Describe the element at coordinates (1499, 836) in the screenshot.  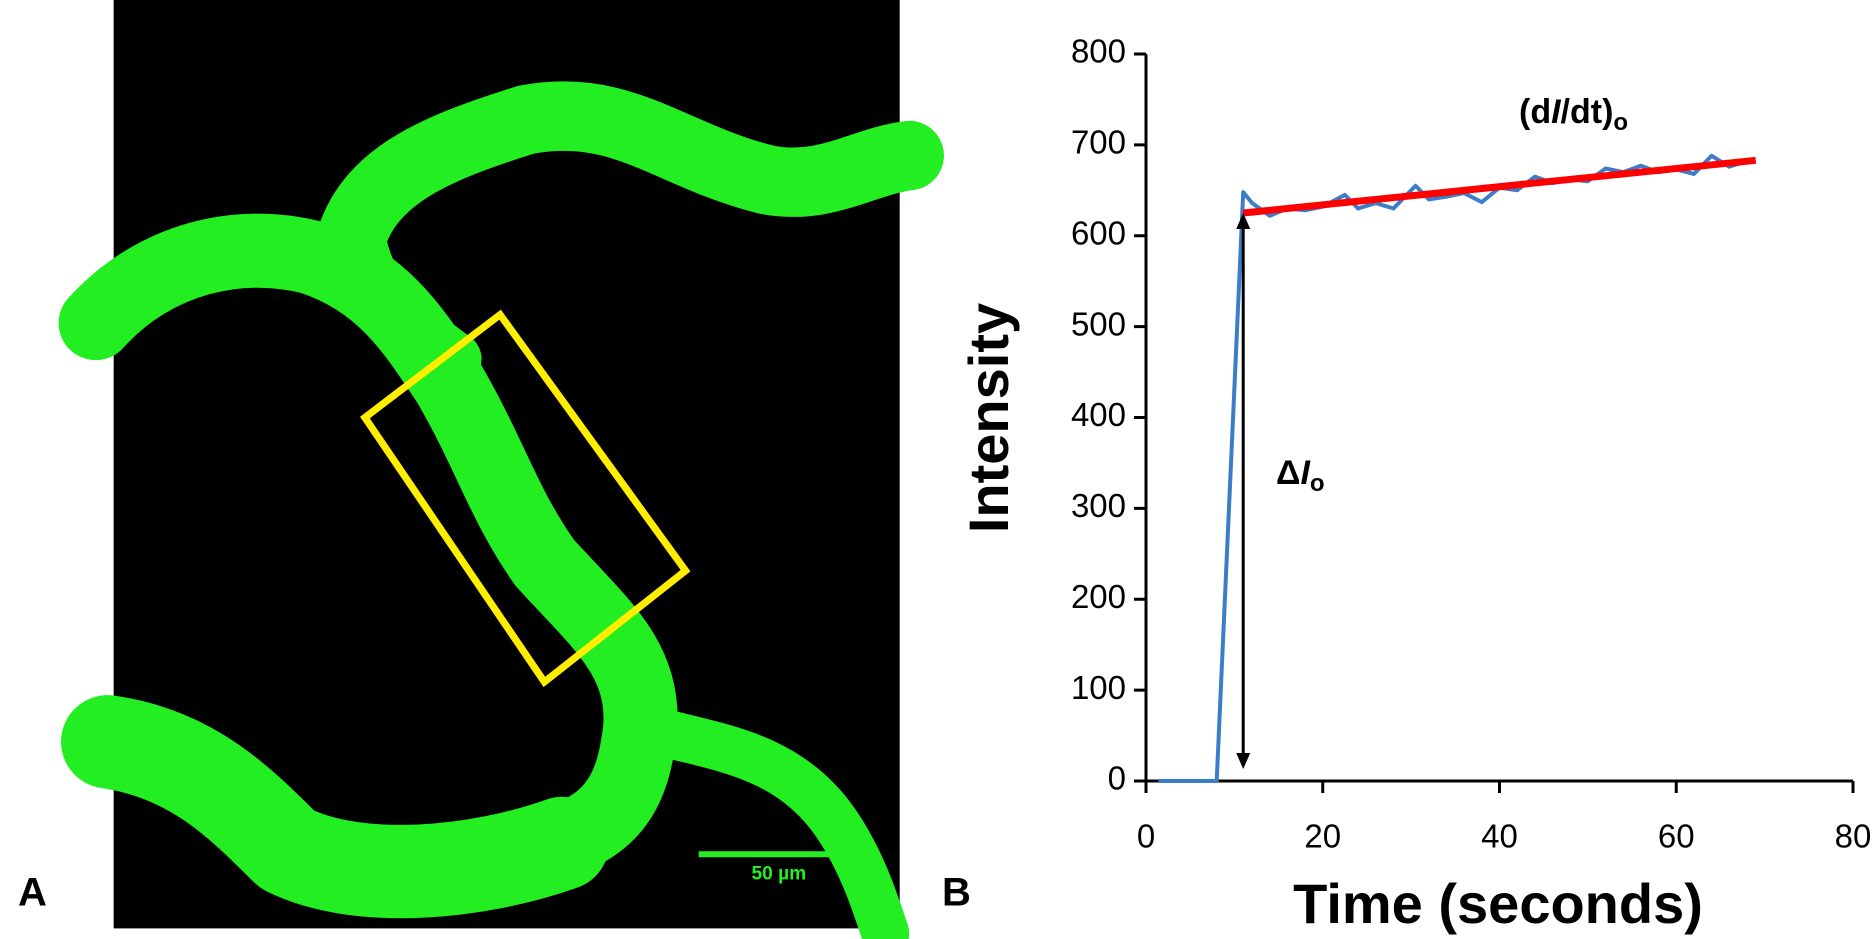
I see `x-tick-label: 40` at that location.